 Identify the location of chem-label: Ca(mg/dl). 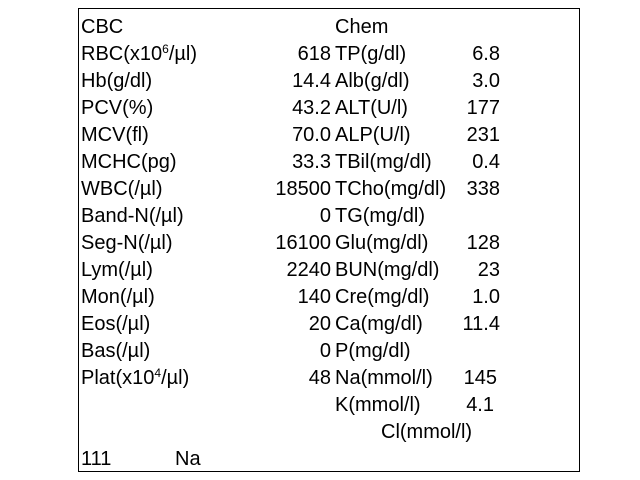
(379, 324).